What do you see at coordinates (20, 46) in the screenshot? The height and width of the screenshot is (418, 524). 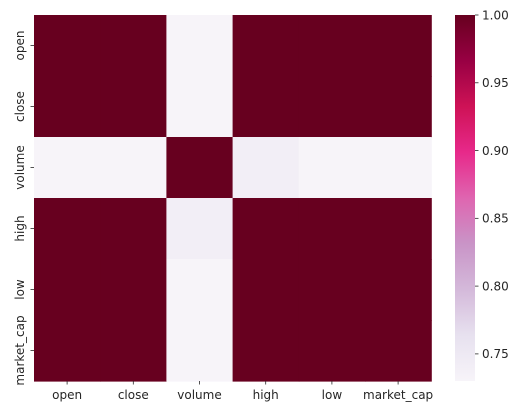 I see `y-tick-label: open` at bounding box center [20, 46].